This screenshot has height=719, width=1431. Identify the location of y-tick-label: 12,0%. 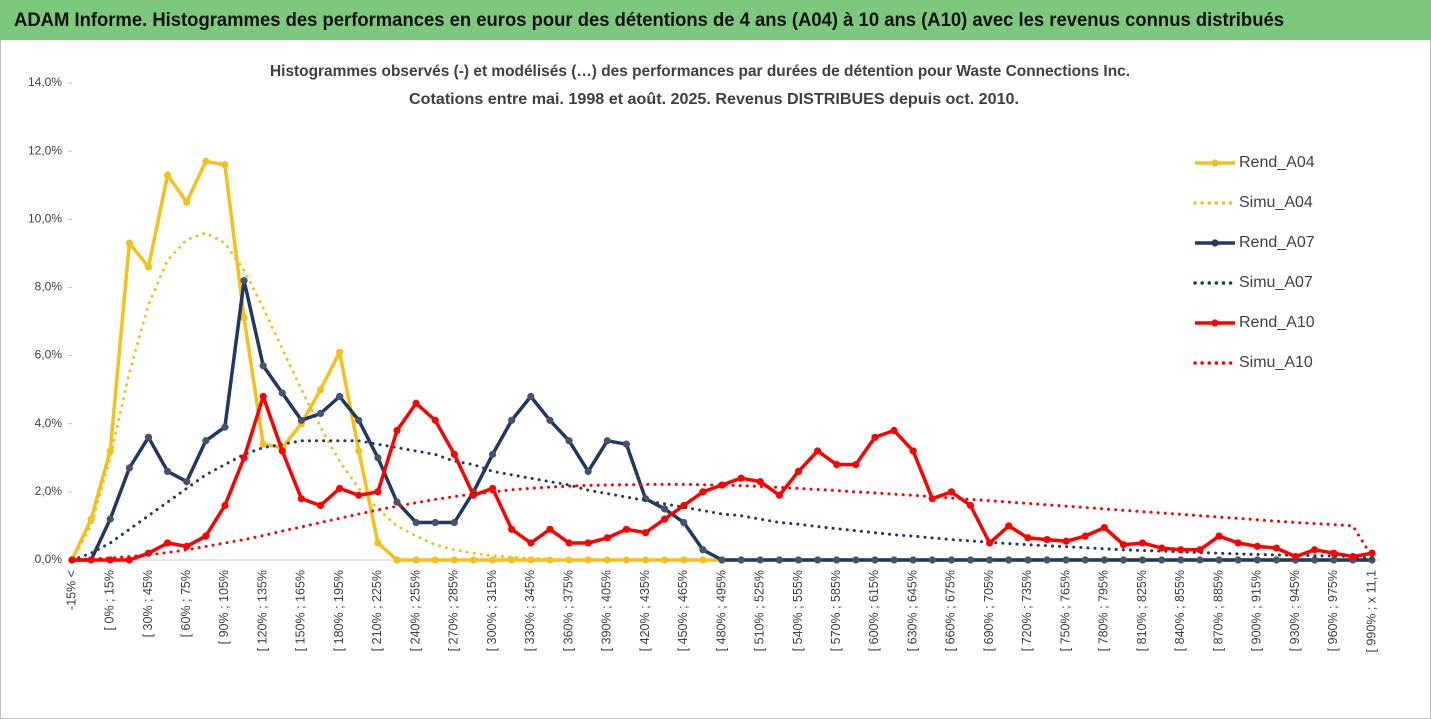
(45, 150).